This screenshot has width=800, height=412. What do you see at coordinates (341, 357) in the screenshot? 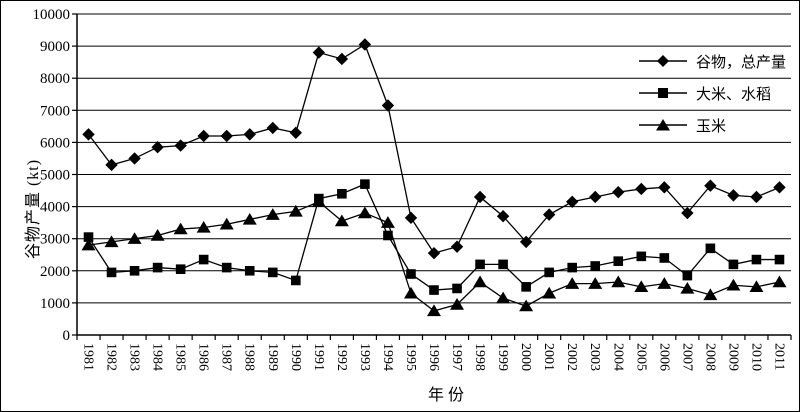
I see `x-tick-label: 1992` at bounding box center [341, 357].